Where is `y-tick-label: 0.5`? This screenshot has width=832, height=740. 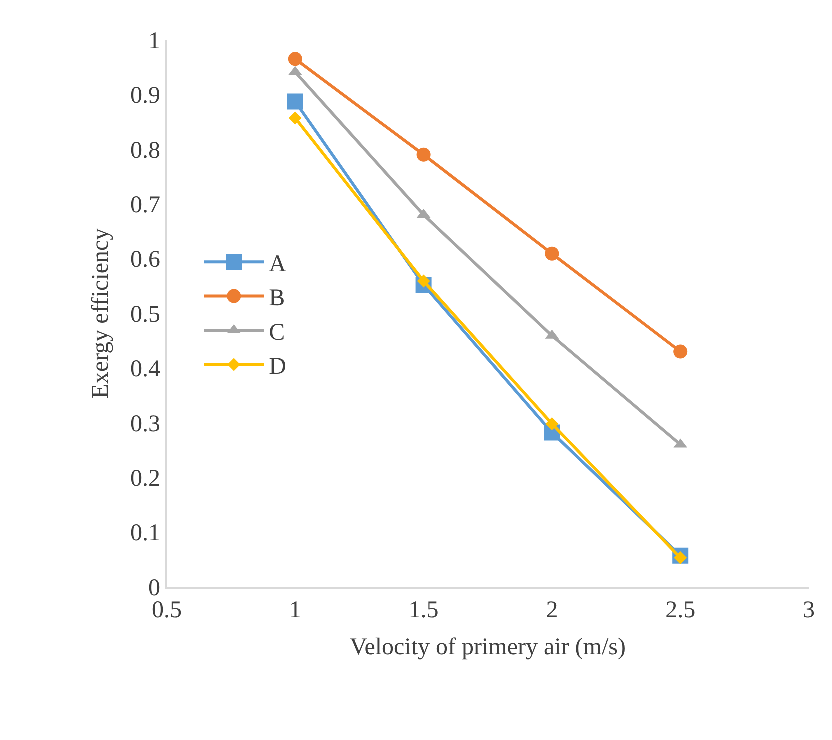
y-tick-label: 0.5 is located at coordinates (145, 315).